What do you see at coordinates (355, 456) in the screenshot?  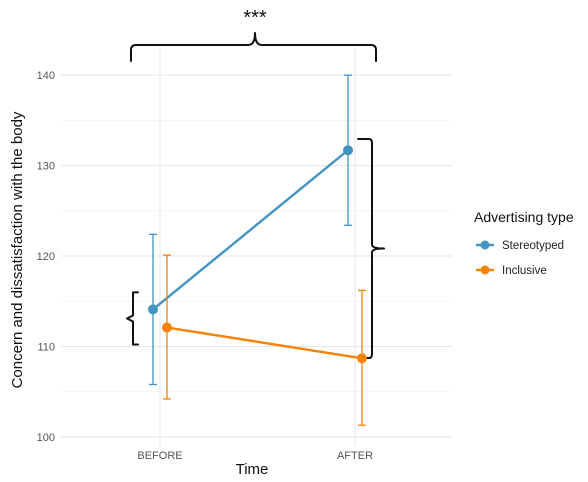 I see `x-tick-label: AFTER` at bounding box center [355, 456].